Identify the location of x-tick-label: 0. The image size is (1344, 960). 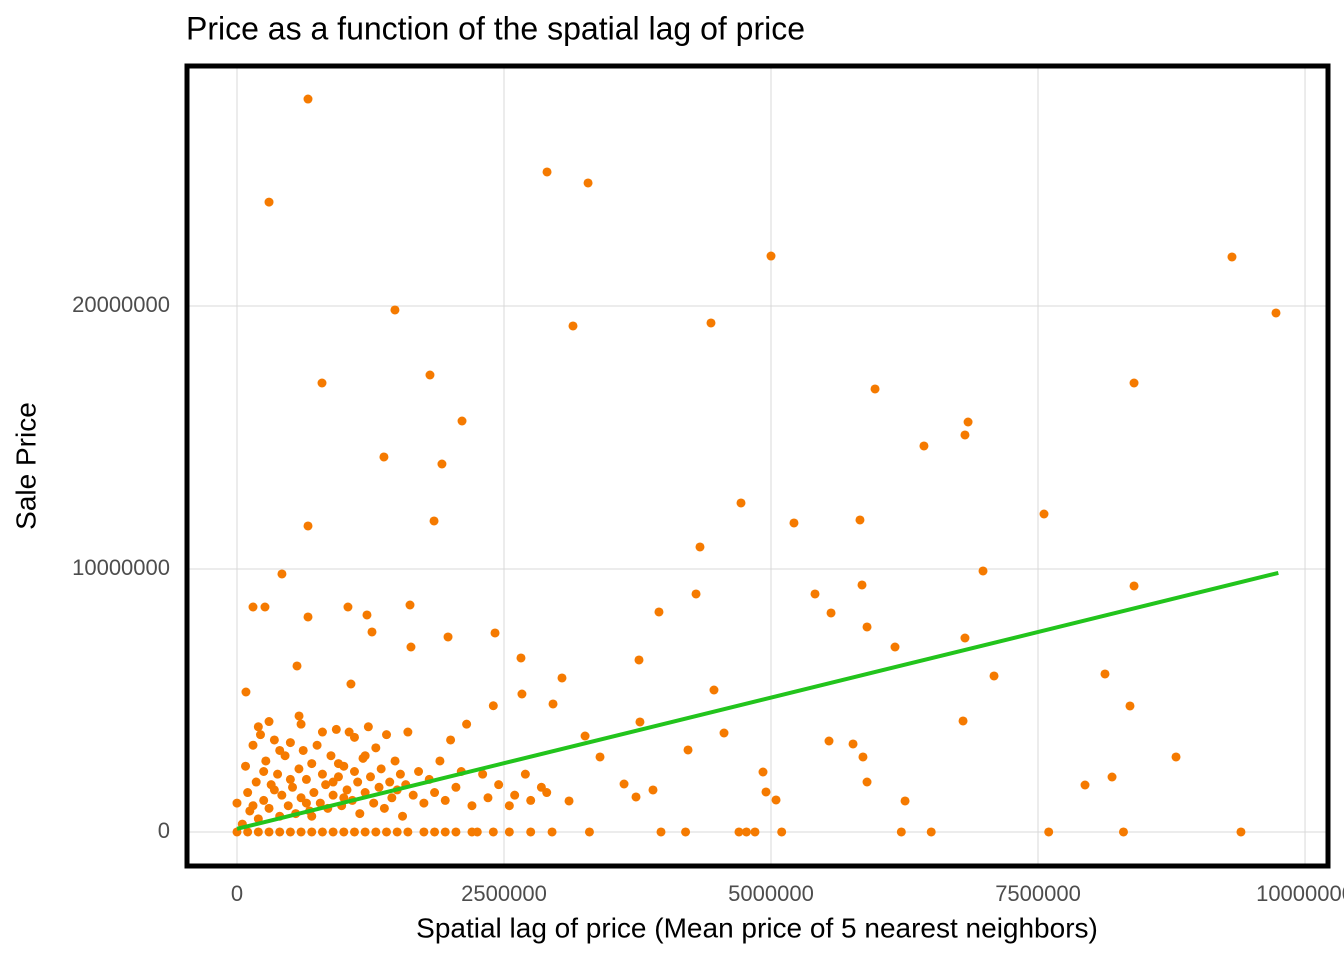
(237, 893).